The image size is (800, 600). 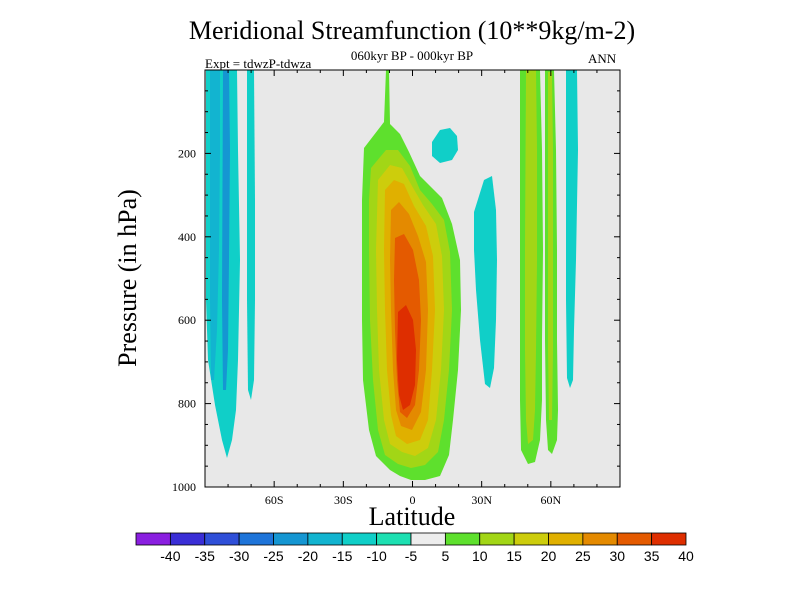 What do you see at coordinates (342, 556) in the screenshot?
I see `colorbar-label: -15` at bounding box center [342, 556].